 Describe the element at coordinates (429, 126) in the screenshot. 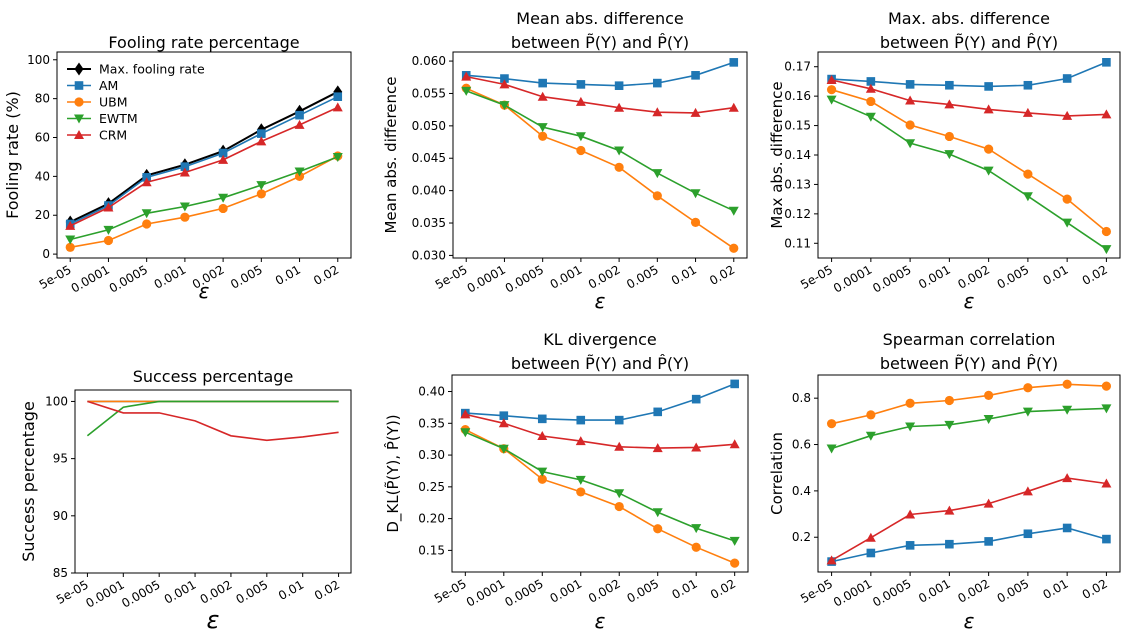

I see `y-tick-label: 0.050` at that location.